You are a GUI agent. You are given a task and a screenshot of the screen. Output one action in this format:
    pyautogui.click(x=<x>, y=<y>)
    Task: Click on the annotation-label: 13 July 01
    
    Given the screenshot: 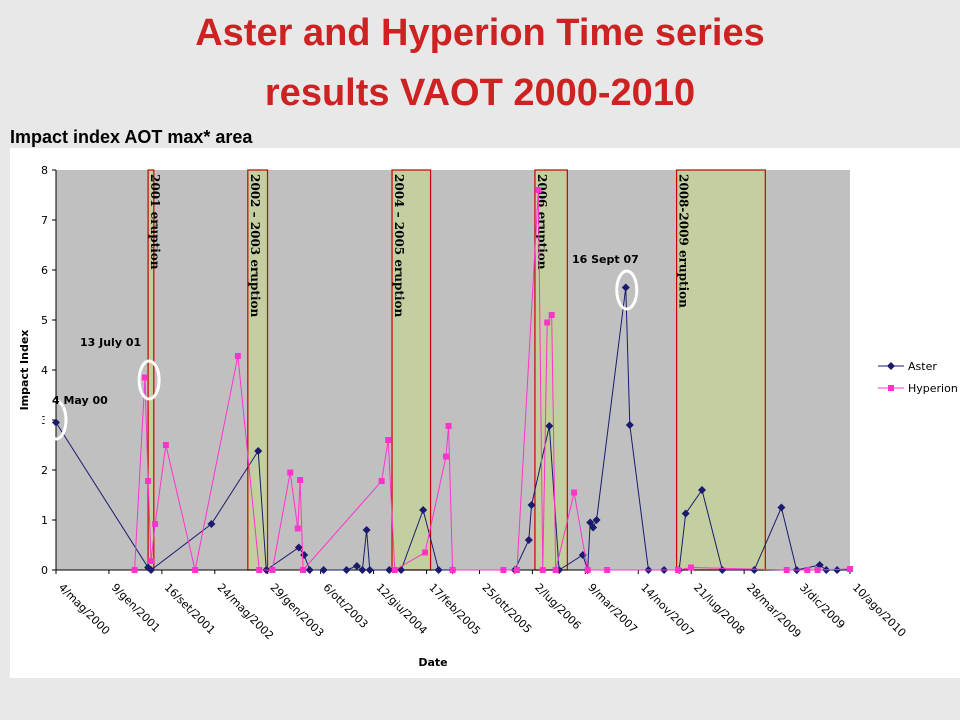 What is the action you would take?
    pyautogui.click(x=110, y=342)
    